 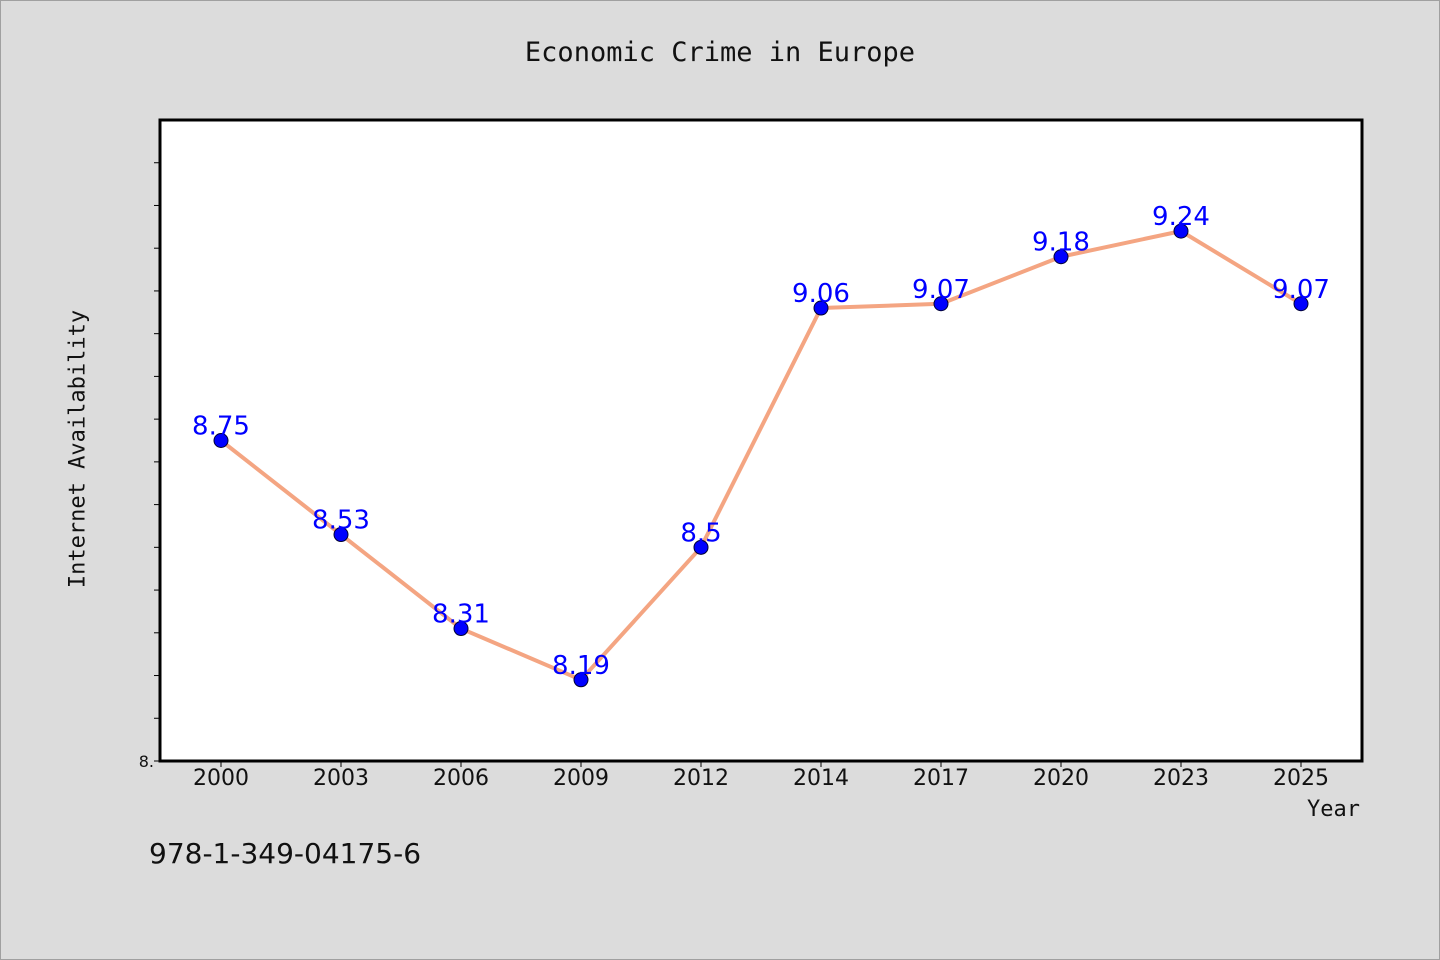 I want to click on data-label: 8.53, so click(x=341, y=521).